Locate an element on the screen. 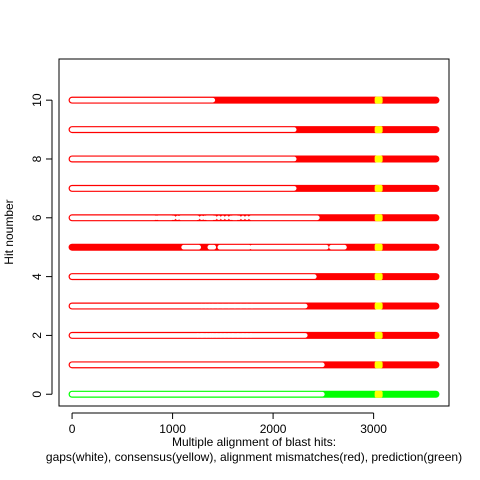 Image resolution: width=480 pixels, height=480 pixels. x-tick-label: 3000 is located at coordinates (373, 429).